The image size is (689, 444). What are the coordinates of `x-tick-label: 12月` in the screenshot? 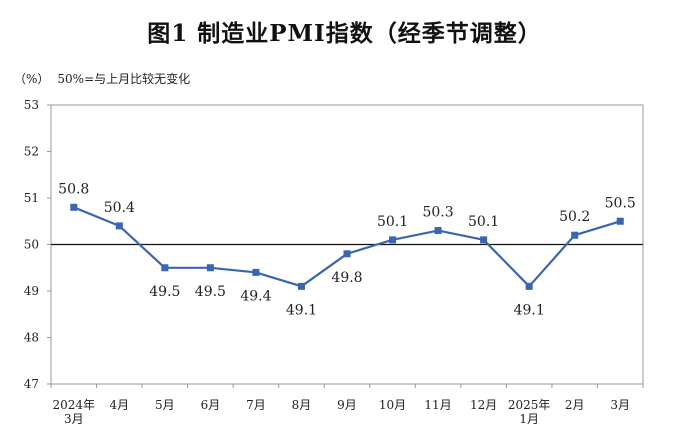 It's located at (483, 405).